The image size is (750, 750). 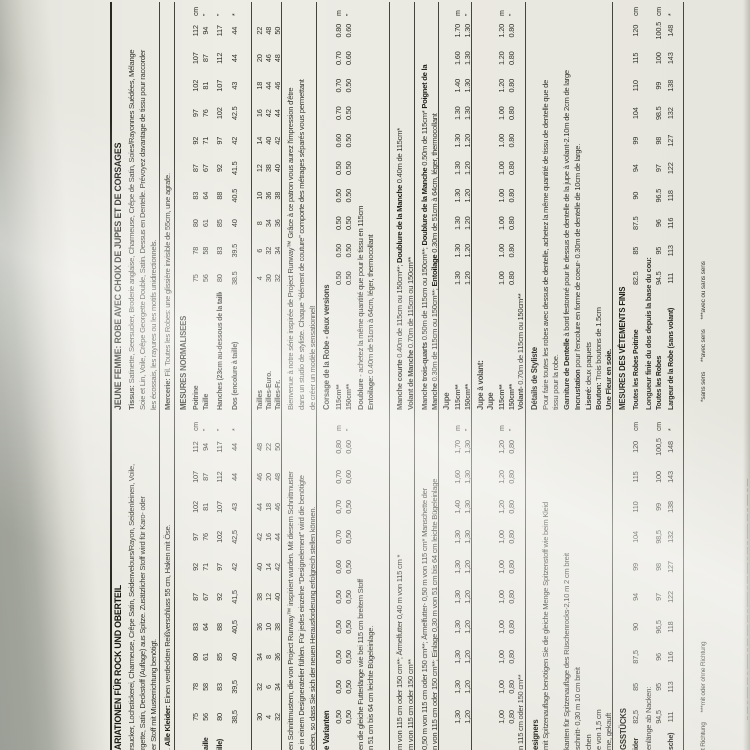 I want to click on french-flounce-line: Volant- 0.70m de 115cm ou 150cm**, so click(x=520, y=351).